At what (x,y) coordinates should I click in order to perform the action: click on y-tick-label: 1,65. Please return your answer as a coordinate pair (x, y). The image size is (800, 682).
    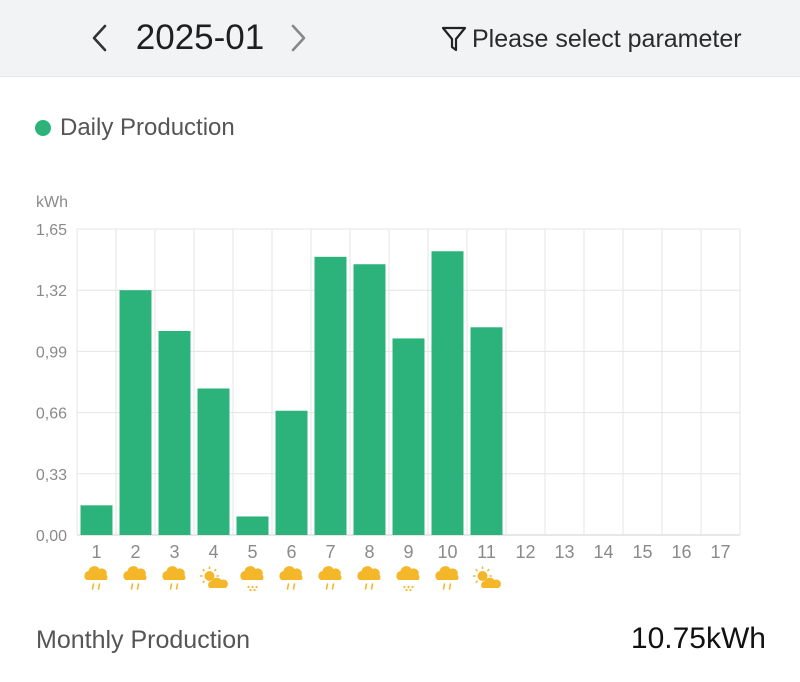
    Looking at the image, I should click on (51, 230).